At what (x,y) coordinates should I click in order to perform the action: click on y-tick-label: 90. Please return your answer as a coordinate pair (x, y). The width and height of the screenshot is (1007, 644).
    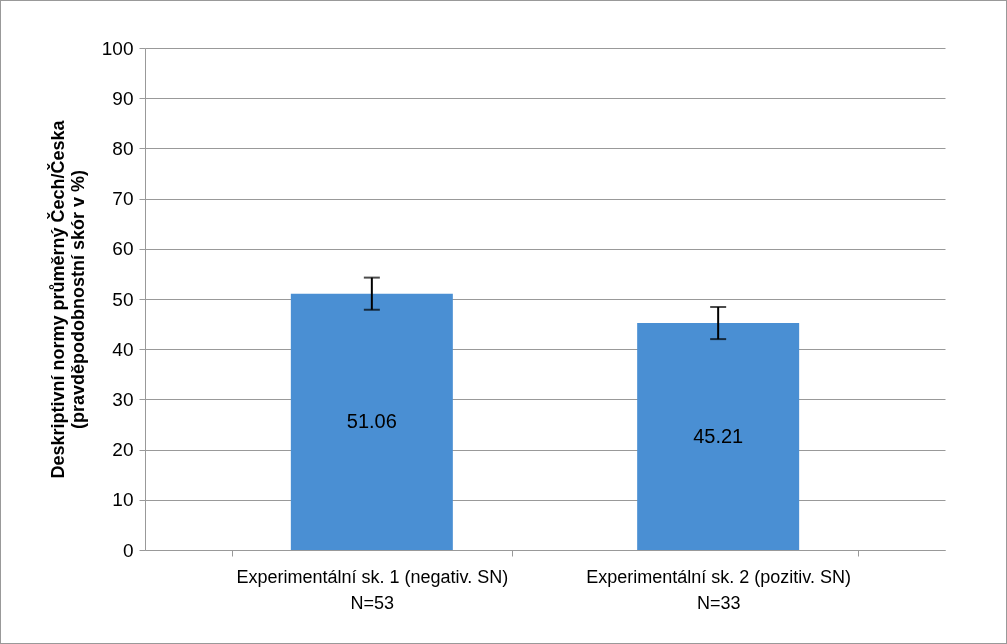
    Looking at the image, I should click on (123, 98).